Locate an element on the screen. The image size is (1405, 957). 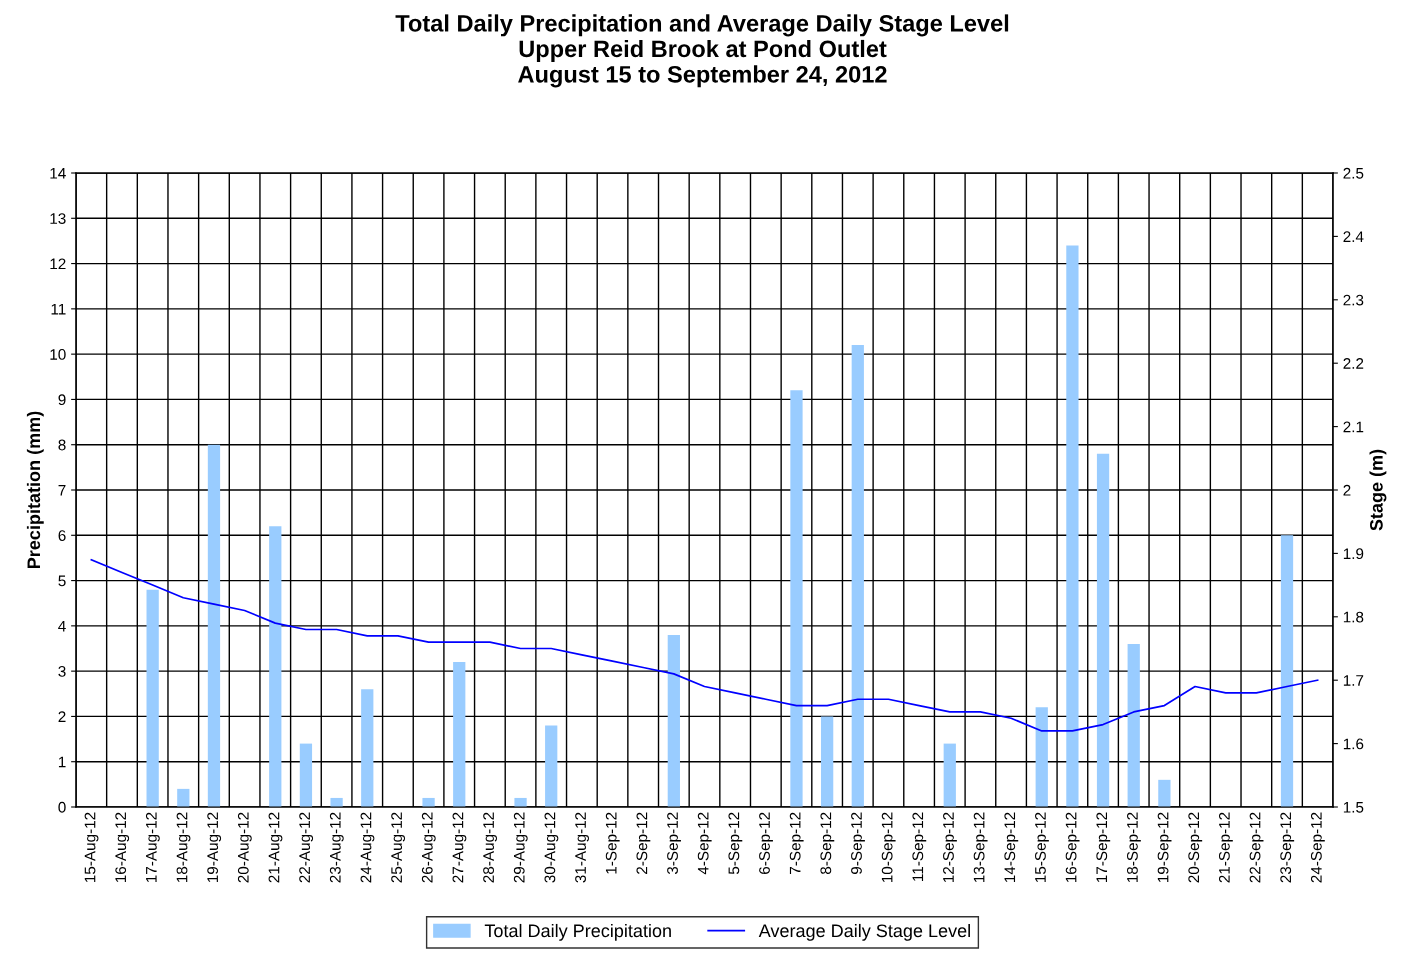
x-tick-label: 19-Aug-12 is located at coordinates (214, 847).